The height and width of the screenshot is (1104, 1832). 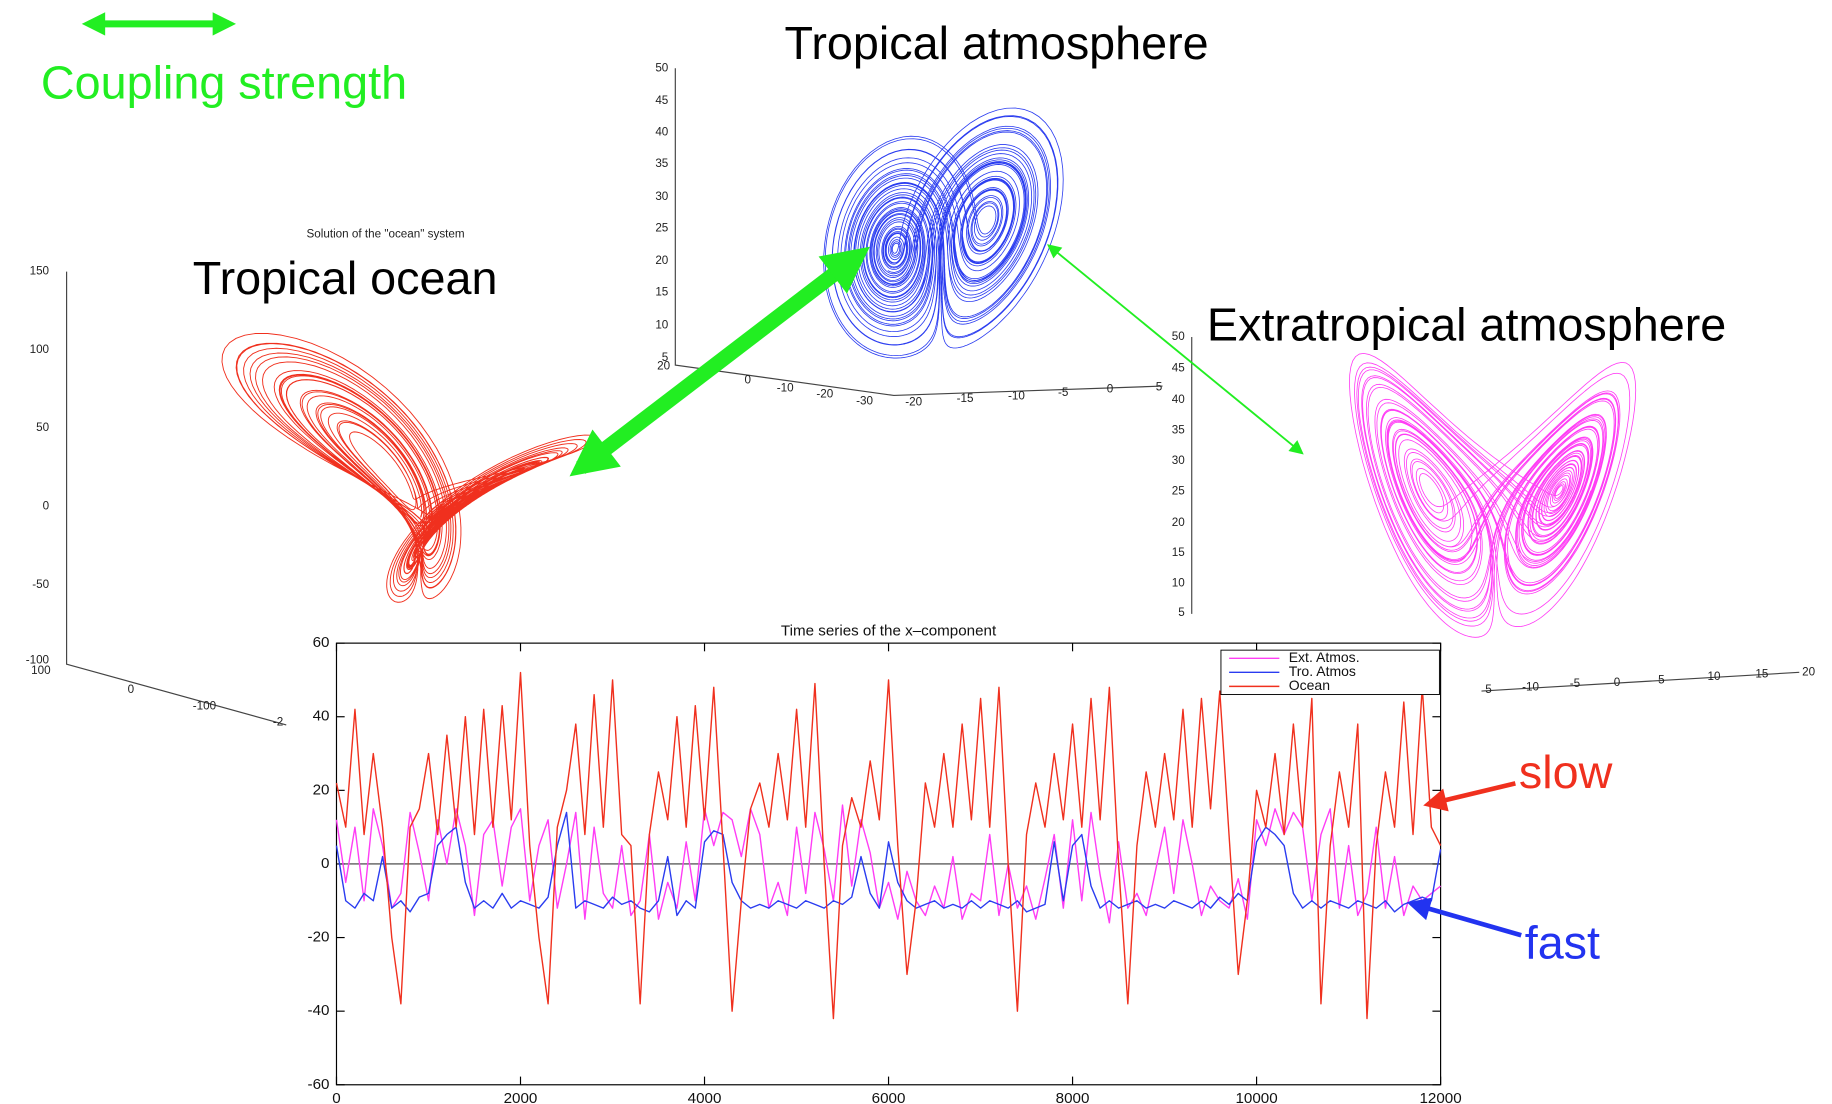 What do you see at coordinates (1493, 495) in the screenshot?
I see `extratropical-atmosphere-attractor` at bounding box center [1493, 495].